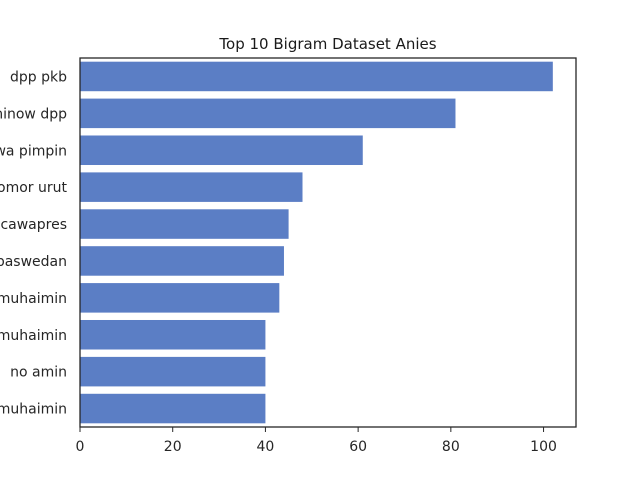 Image resolution: width=640 pixels, height=480 pixels. What do you see at coordinates (173, 447) in the screenshot?
I see `x-tick-label-1: 20` at bounding box center [173, 447].